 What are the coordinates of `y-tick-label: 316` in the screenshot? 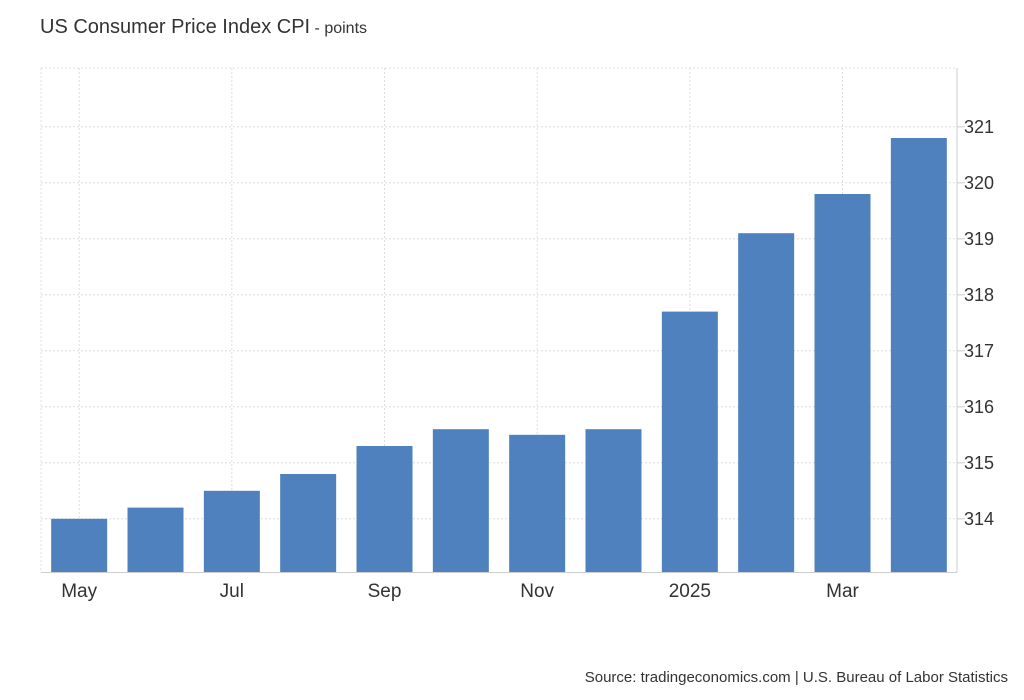 It's located at (979, 407).